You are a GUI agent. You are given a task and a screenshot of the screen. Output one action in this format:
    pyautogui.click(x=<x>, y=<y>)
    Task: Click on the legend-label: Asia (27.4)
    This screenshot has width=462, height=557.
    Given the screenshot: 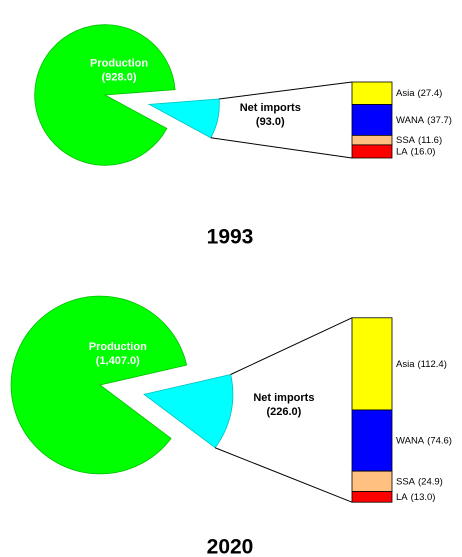 What is the action you would take?
    pyautogui.click(x=419, y=93)
    